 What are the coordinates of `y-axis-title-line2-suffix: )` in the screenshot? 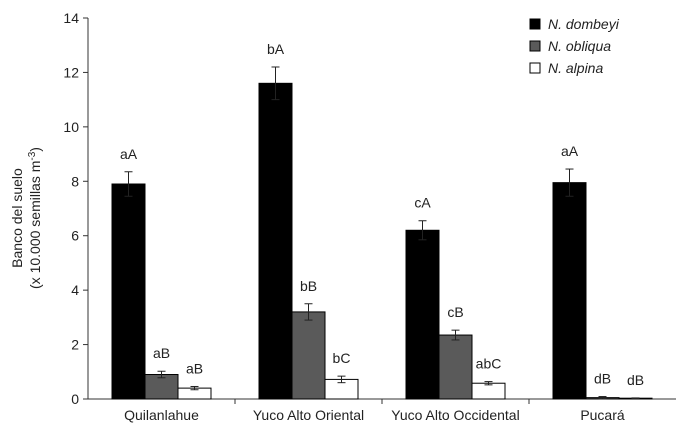 It's located at (35, 149).